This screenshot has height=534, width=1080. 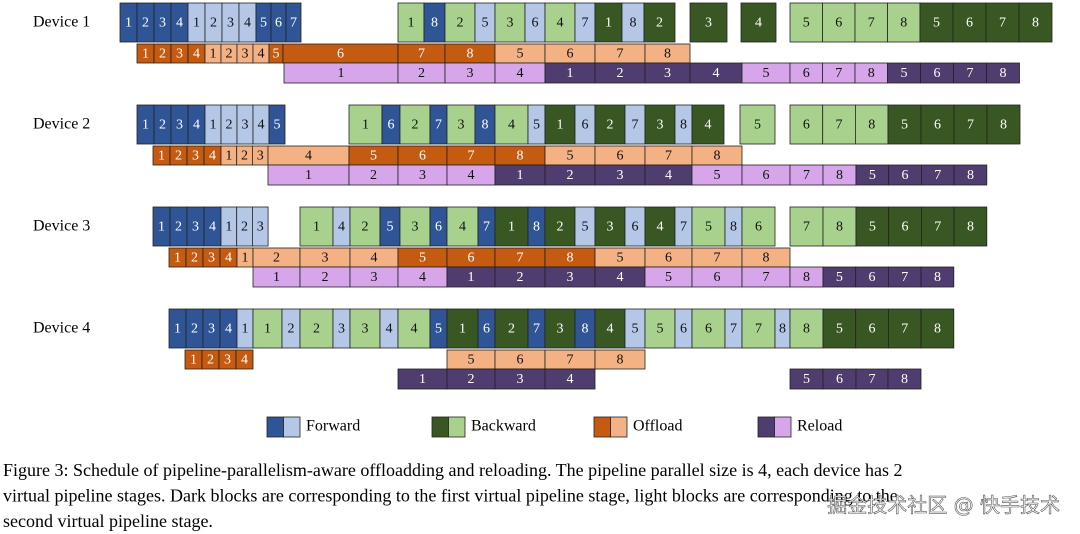 What do you see at coordinates (657, 426) in the screenshot?
I see `legend-label: Offload` at bounding box center [657, 426].